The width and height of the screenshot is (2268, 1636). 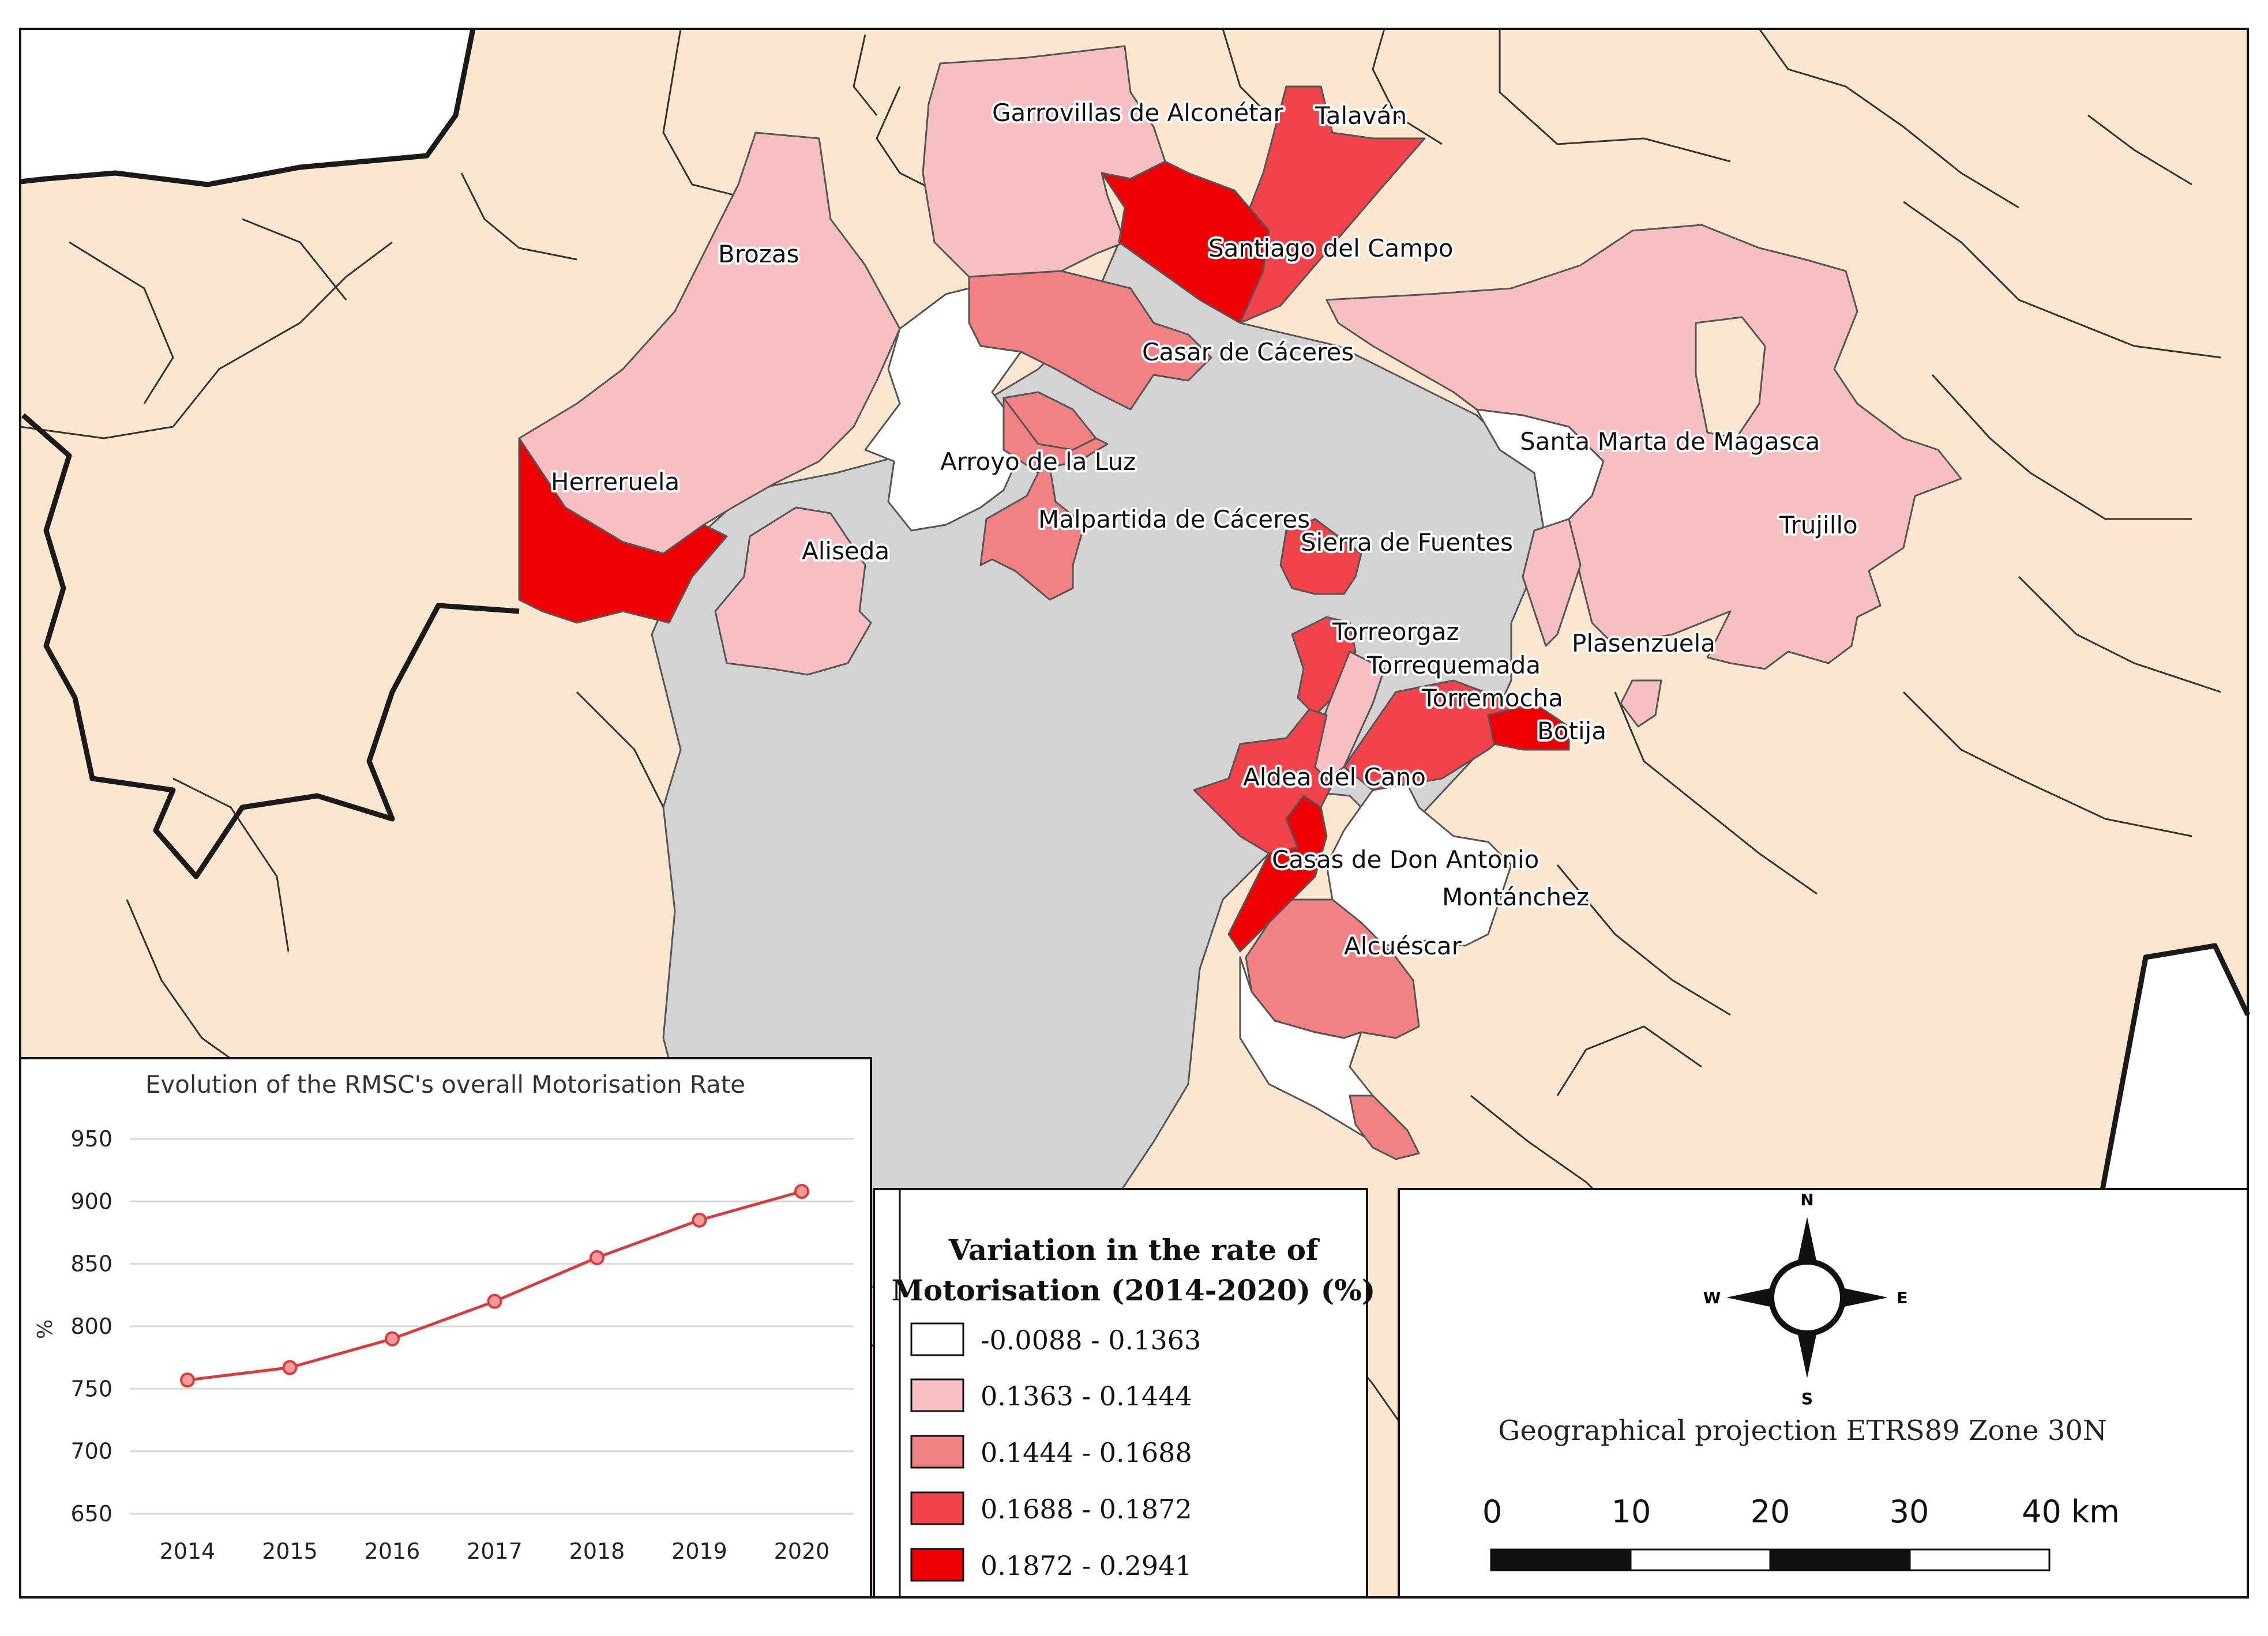 What do you see at coordinates (1134, 1250) in the screenshot?
I see `legend-title-line1: Variation in the rate of` at bounding box center [1134, 1250].